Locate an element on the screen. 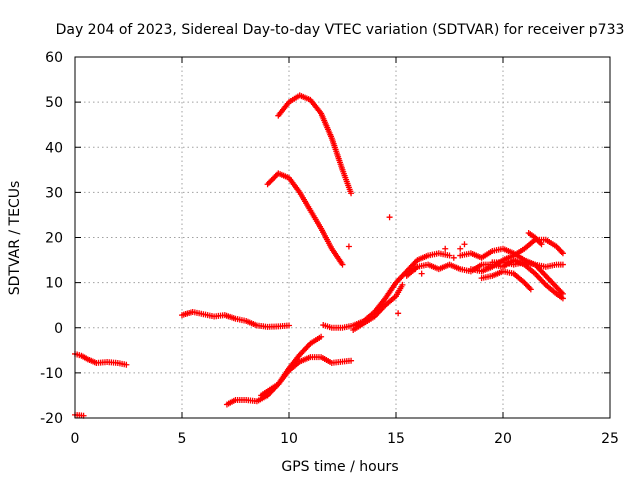 The width and height of the screenshot is (640, 480). y-tick-label: -20 is located at coordinates (51, 419).